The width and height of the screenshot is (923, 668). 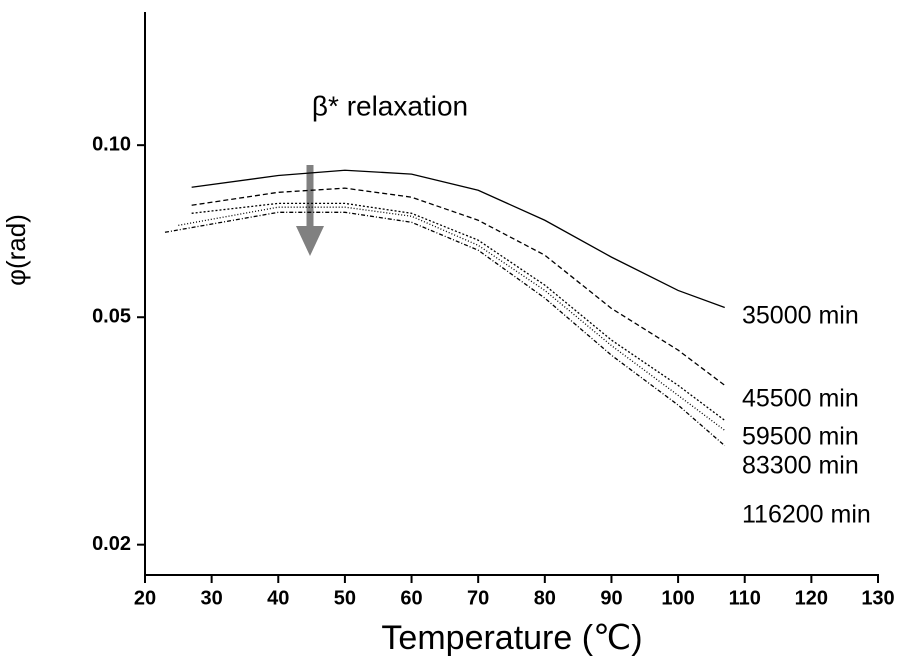 I want to click on x-tick-label: 20, so click(x=145, y=598).